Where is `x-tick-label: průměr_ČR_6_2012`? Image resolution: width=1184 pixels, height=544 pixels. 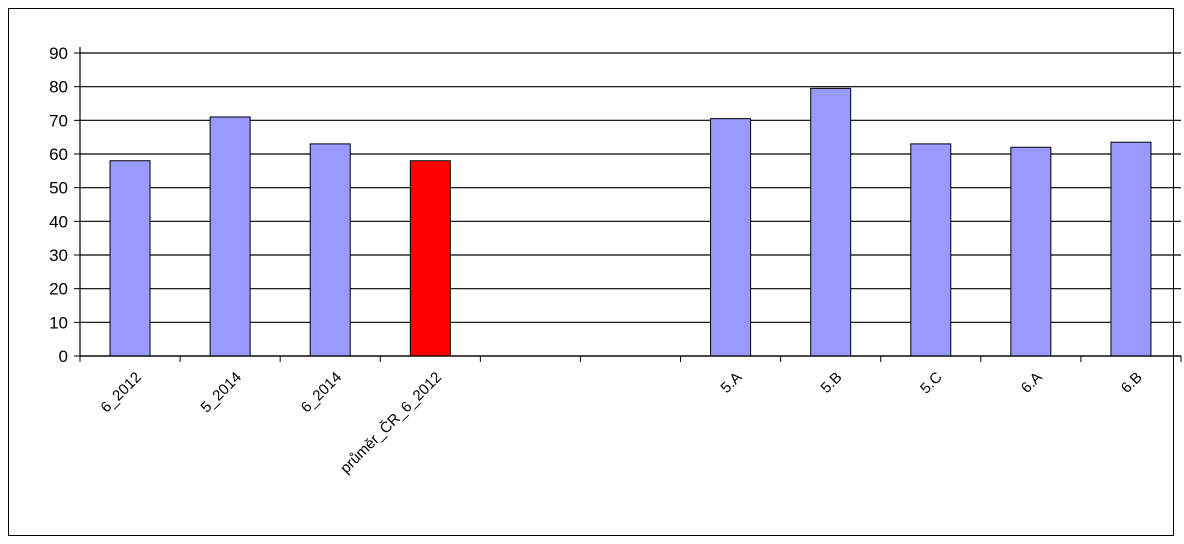
x-tick-label: průměr_ČR_6_2012 is located at coordinates (391, 423).